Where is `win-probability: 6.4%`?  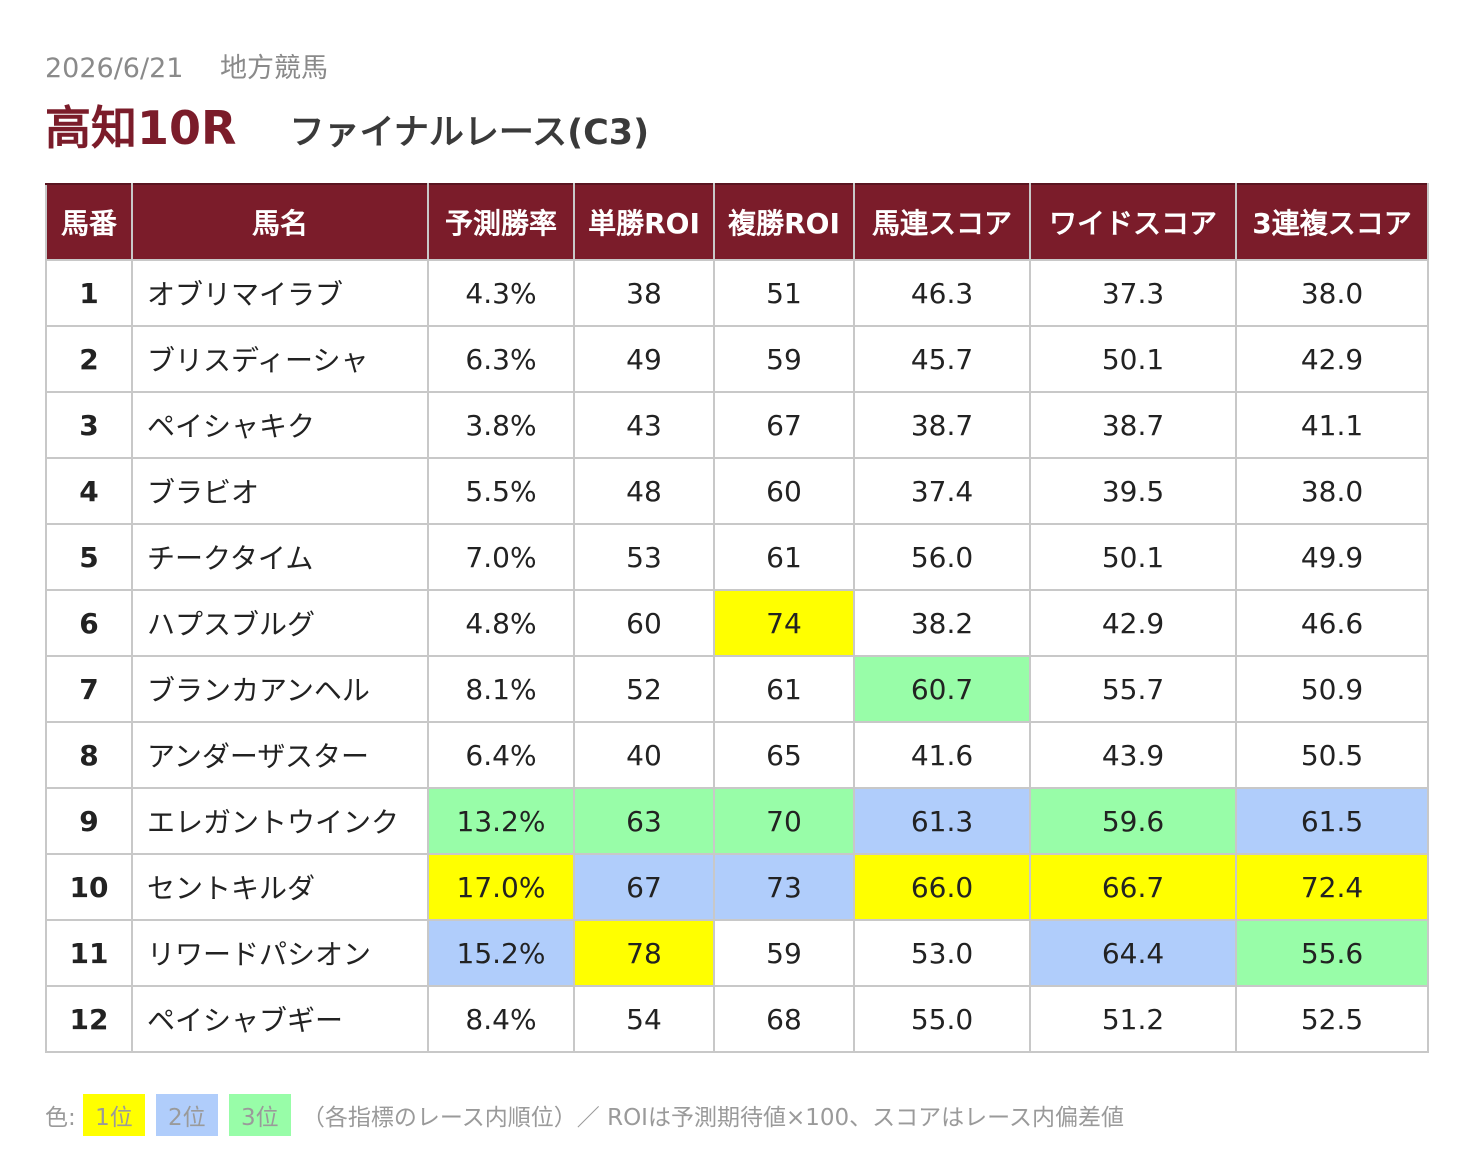 win-probability: 6.4% is located at coordinates (501, 755).